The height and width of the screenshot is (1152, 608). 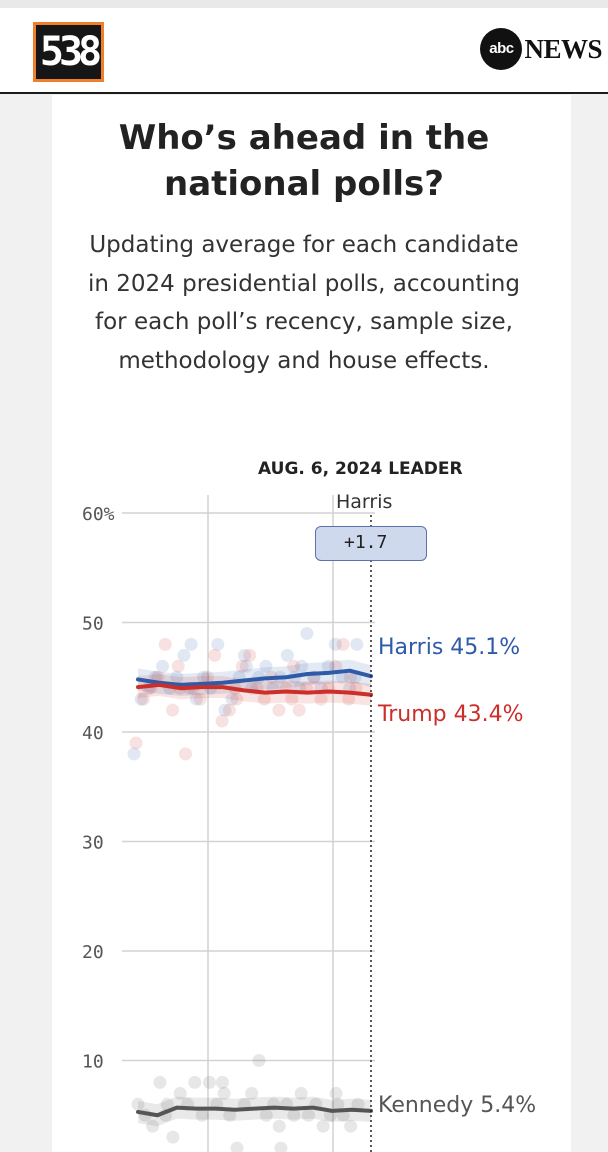 I want to click on leader-date-label: AUG. 6, 2024 LEADER, so click(x=360, y=469).